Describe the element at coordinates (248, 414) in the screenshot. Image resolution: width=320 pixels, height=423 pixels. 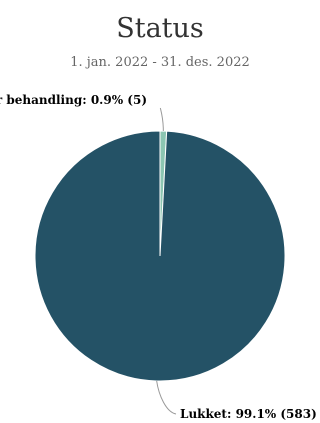
I see `data-label-lukket: Lukket: 99.1% (583)` at that location.